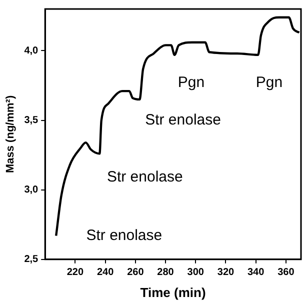 This screenshot has height=305, width=305. I want to click on x-tick-label: 260, so click(135, 272).